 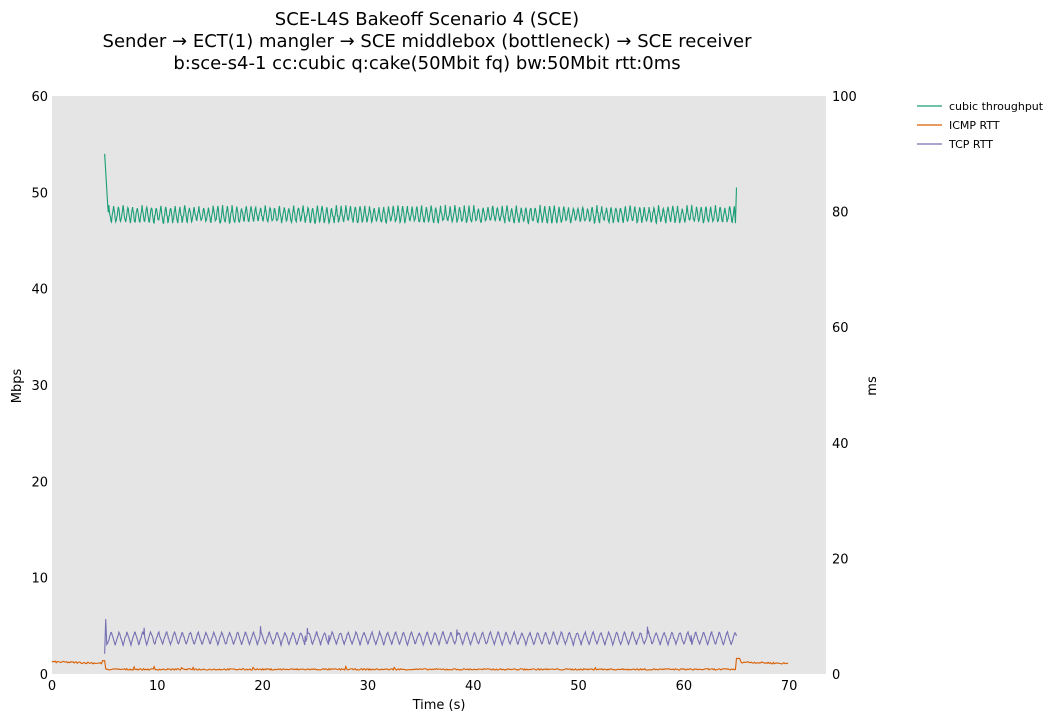 What do you see at coordinates (17, 386) in the screenshot?
I see `left-y-axis-label: Mbps` at bounding box center [17, 386].